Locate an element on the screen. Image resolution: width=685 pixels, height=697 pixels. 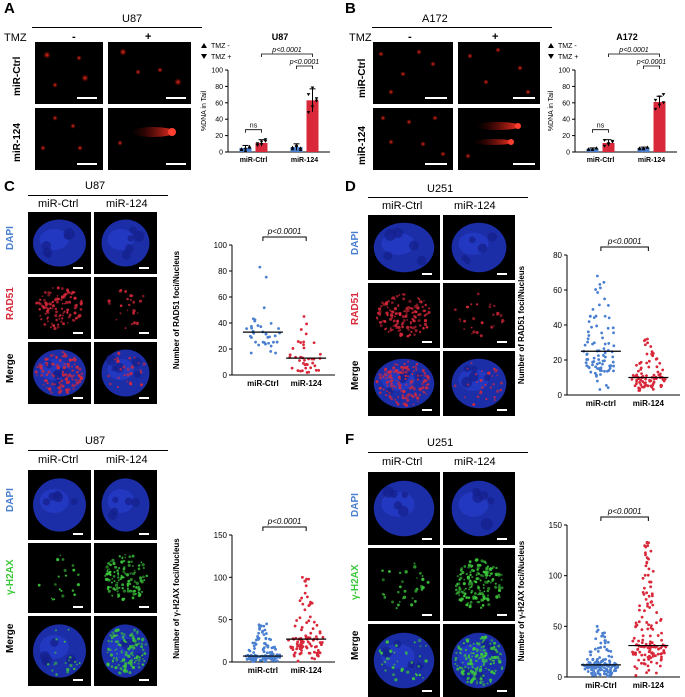
y-tick-label: 40 is located at coordinates (557, 325).